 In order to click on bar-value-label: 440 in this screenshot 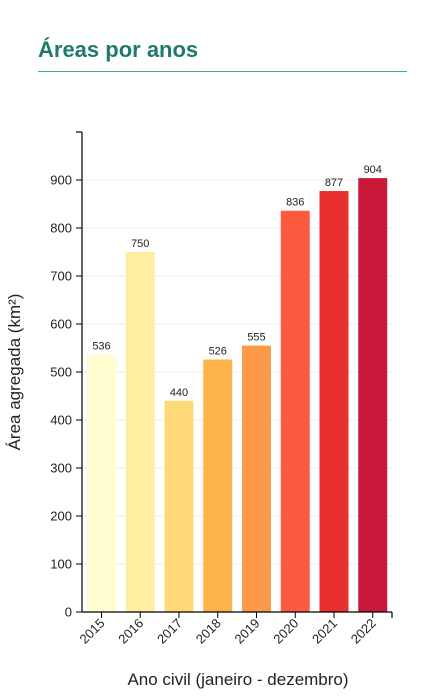, I will do `click(179, 393)`.